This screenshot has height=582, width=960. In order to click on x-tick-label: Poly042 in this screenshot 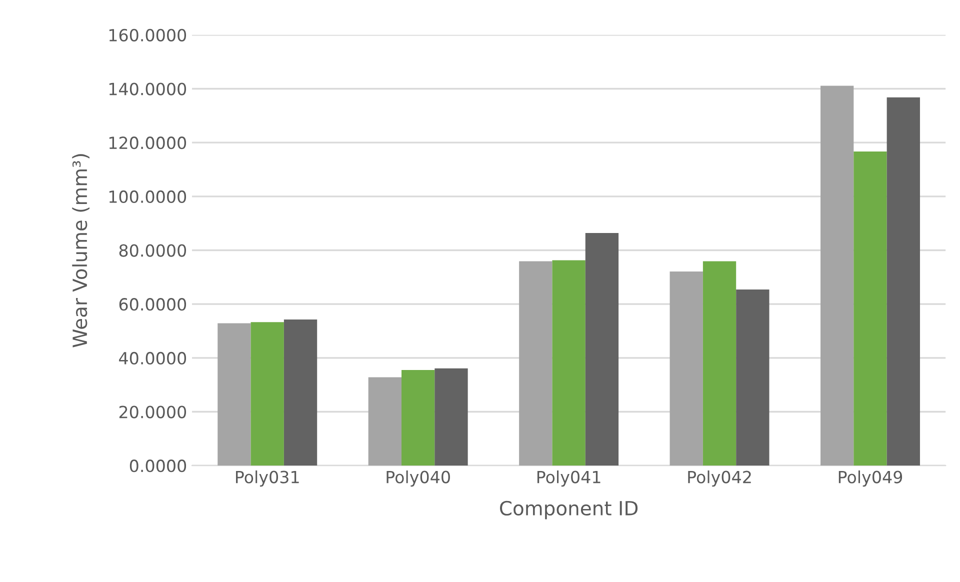, I will do `click(719, 478)`.